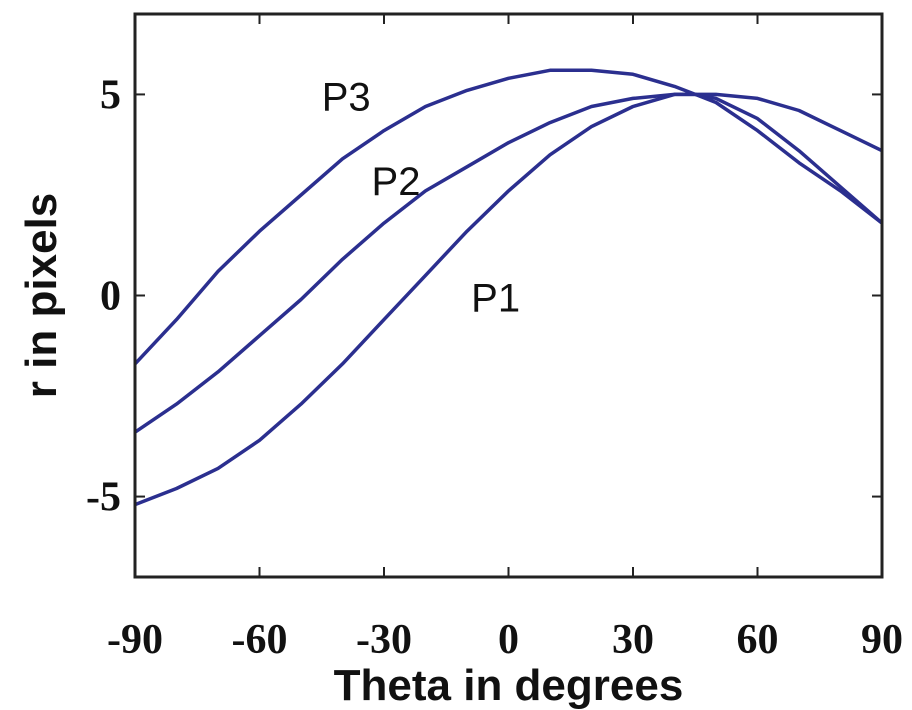 This screenshot has height=710, width=912. I want to click on x-tick-label: -60, so click(260, 640).